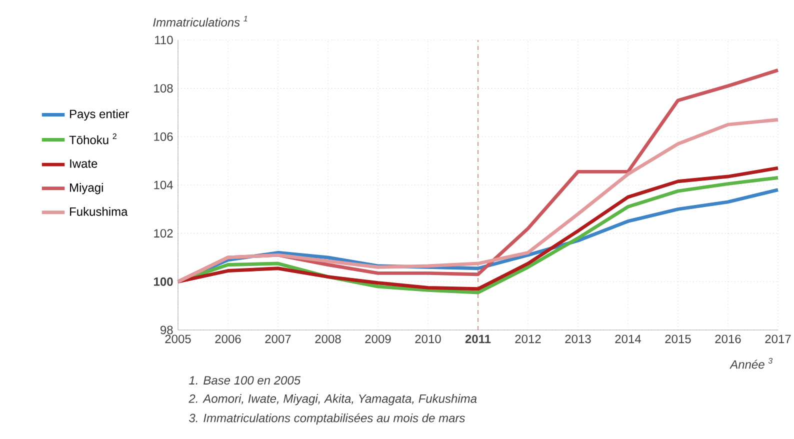 This screenshot has height=439, width=794. Describe the element at coordinates (628, 339) in the screenshot. I see `x-tick-label: 2014` at that location.